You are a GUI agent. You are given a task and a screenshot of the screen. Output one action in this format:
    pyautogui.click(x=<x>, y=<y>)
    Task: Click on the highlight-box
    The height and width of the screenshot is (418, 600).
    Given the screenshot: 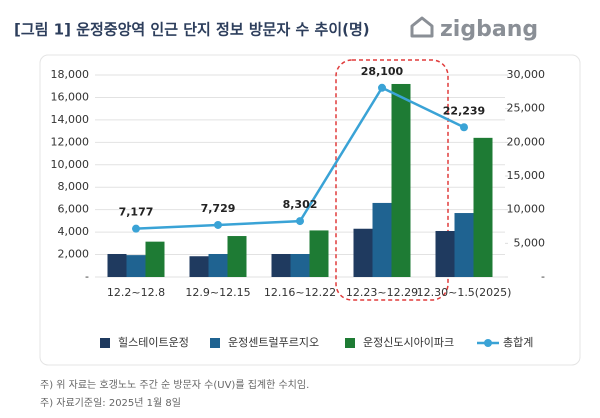 What is the action you would take?
    pyautogui.click(x=392, y=180)
    